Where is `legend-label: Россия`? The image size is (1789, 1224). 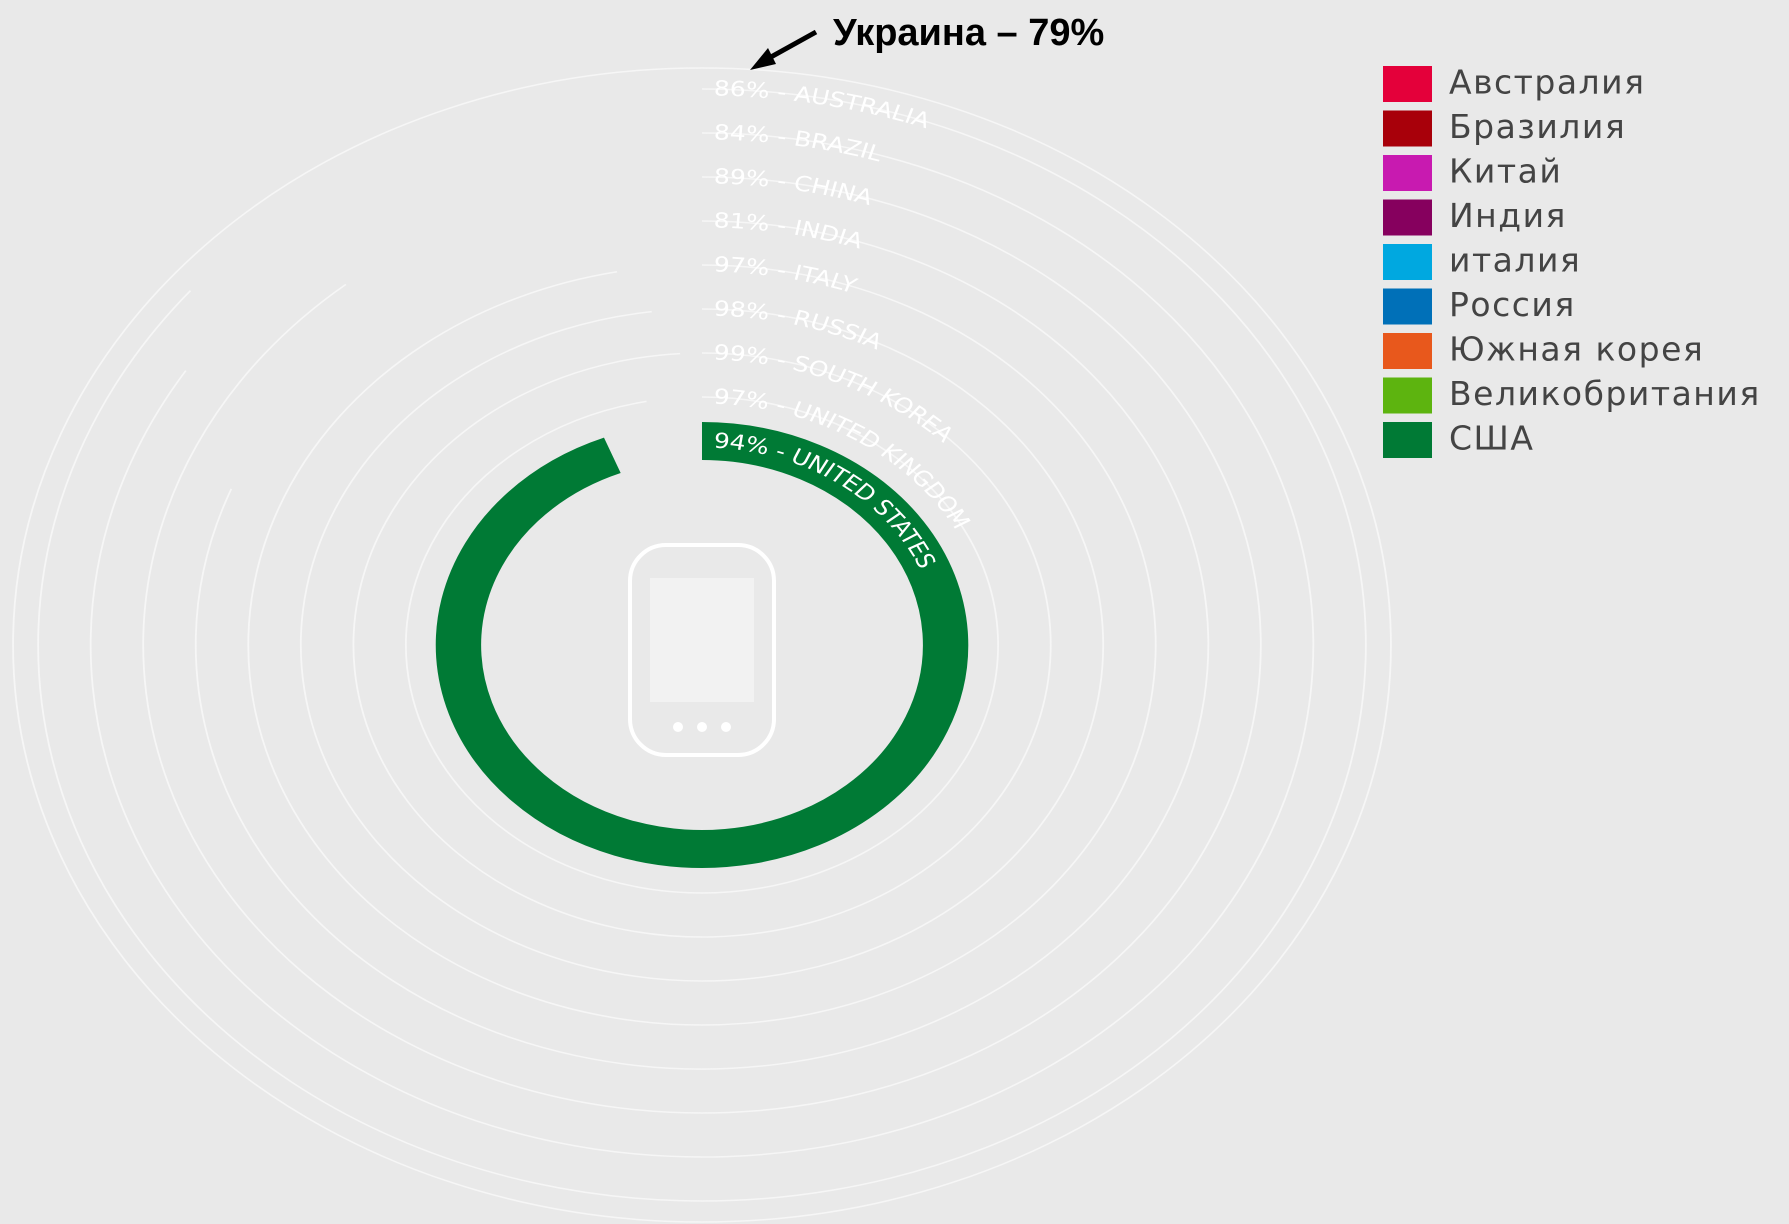 legend-label: Россия is located at coordinates (1512, 304).